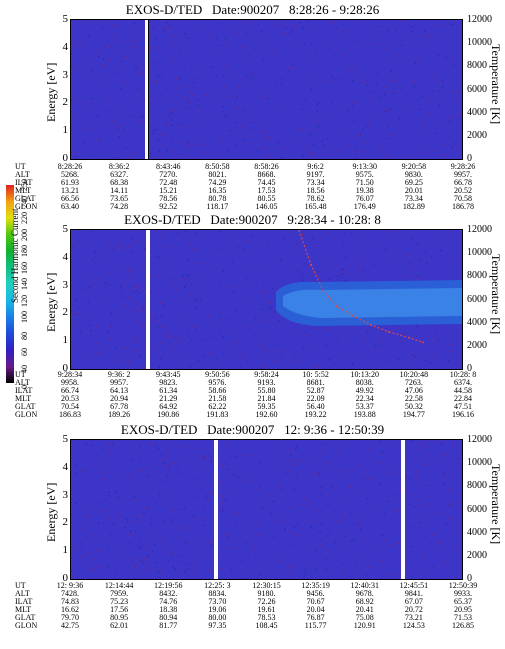 The image size is (505, 649). I want to click on y-tick-left: 2, so click(65, 522).